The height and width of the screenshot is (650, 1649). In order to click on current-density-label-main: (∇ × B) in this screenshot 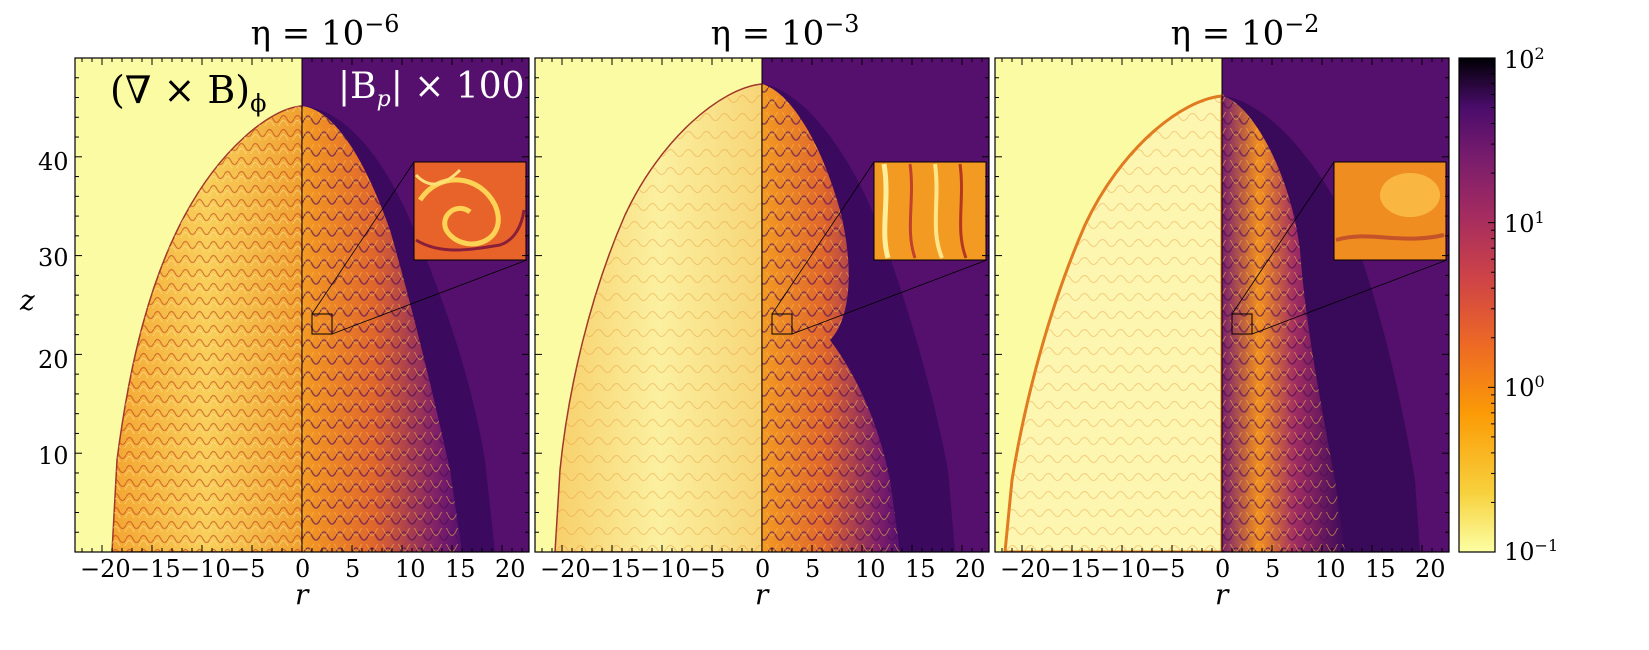, I will do `click(180, 90)`.